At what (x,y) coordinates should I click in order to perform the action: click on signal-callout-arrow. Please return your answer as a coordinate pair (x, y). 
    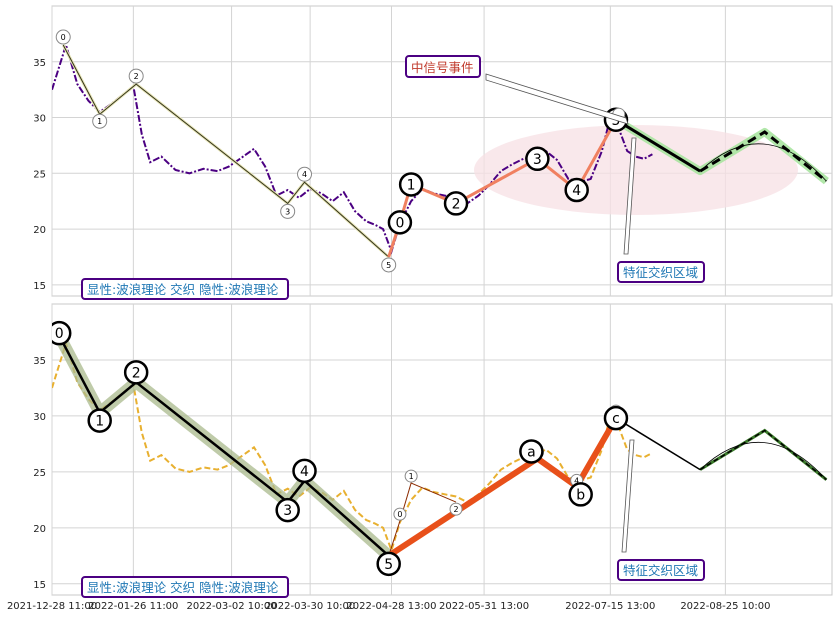
    Looking at the image, I should click on (557, 99).